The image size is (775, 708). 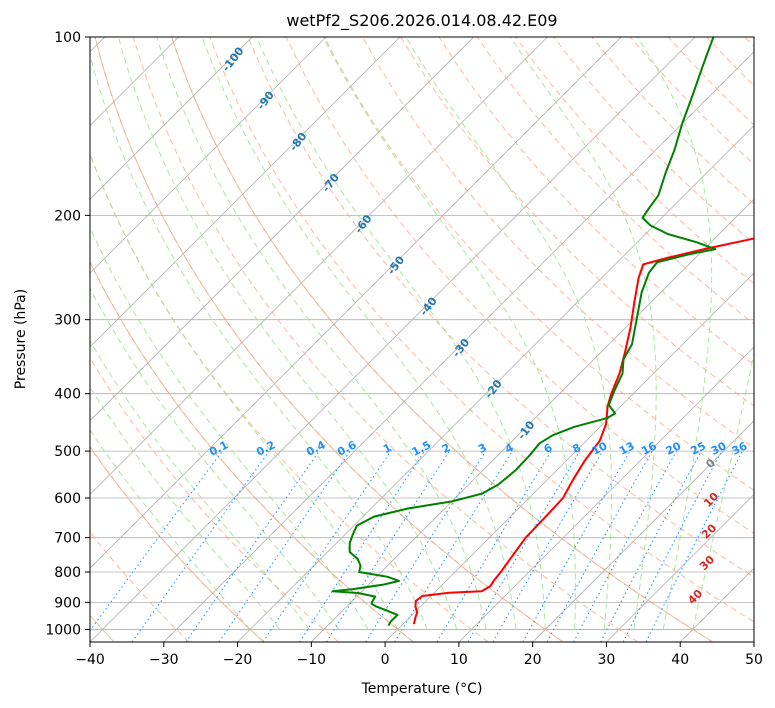 I want to click on y-tick-label: 200, so click(x=67, y=216).